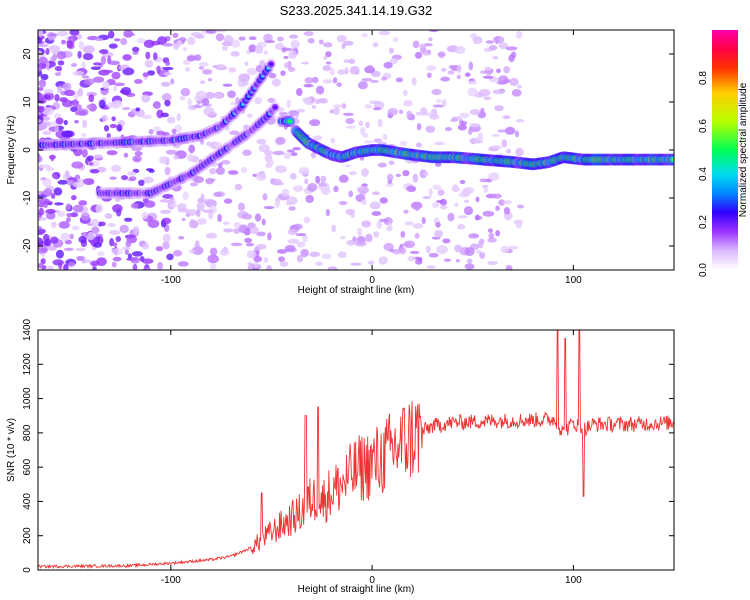  I want to click on x-tick-label: 100, so click(573, 280).